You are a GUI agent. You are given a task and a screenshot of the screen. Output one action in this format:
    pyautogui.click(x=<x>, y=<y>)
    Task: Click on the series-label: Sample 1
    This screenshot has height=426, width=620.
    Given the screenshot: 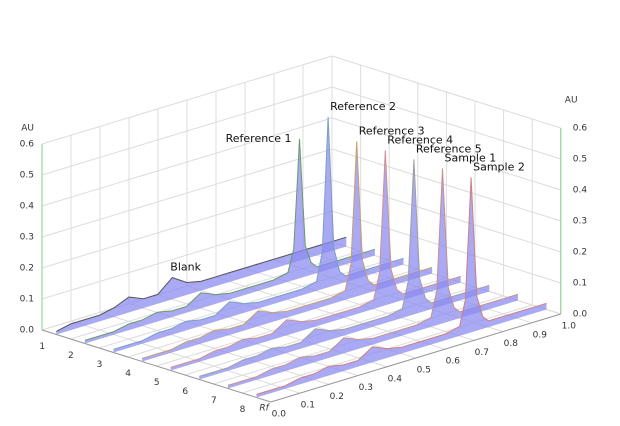 What is the action you would take?
    pyautogui.click(x=471, y=157)
    